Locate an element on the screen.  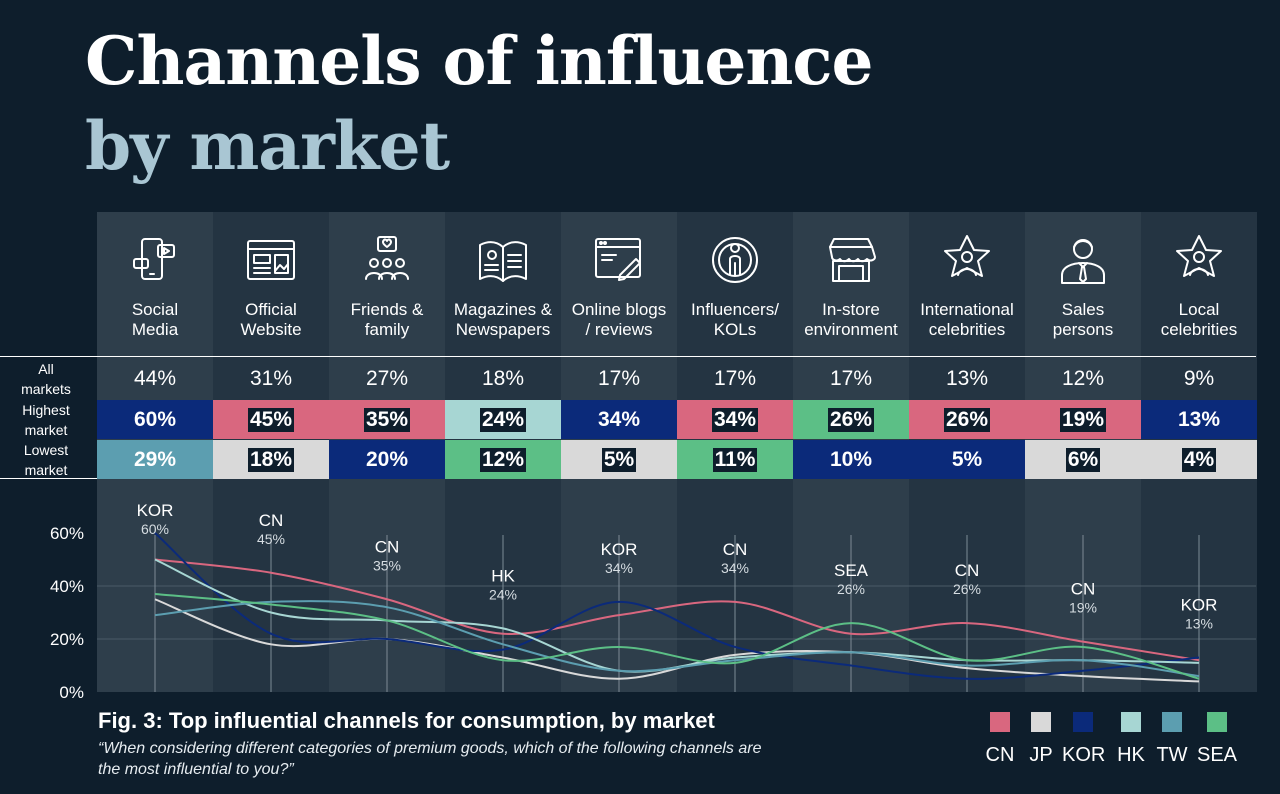
row-label-highest: Highest market is located at coordinates (46, 420).